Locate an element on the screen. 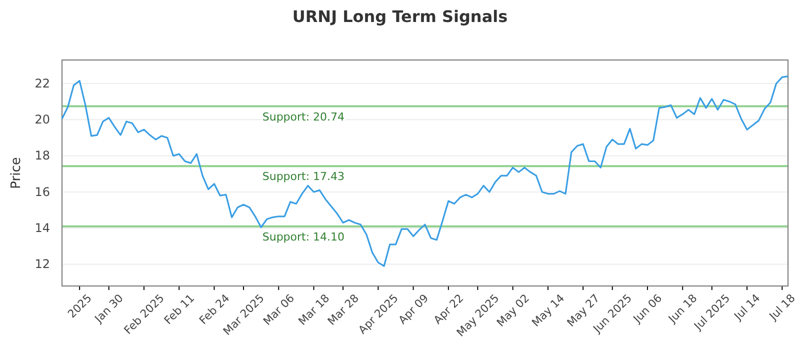 Image resolution: width=800 pixels, height=350 pixels. y-tick-label: 22 is located at coordinates (42, 83).